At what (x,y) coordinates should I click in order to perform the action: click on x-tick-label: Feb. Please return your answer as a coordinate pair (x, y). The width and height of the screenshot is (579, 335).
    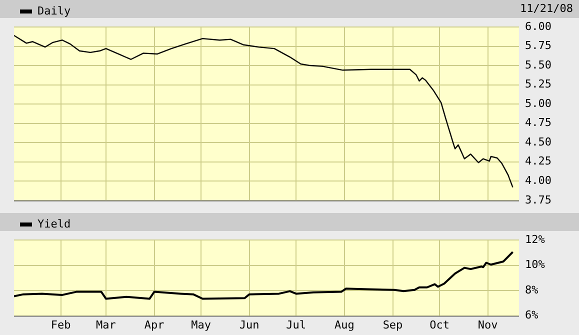
    Looking at the image, I should click on (60, 325).